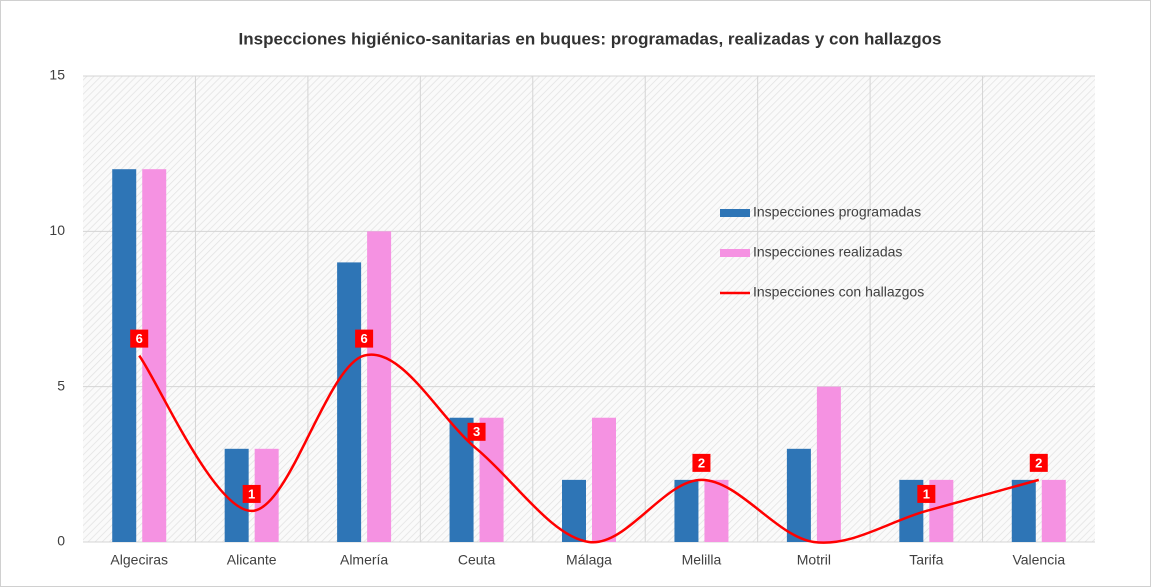  Describe the element at coordinates (589, 560) in the screenshot. I see `x-tick-label: Málaga` at that location.